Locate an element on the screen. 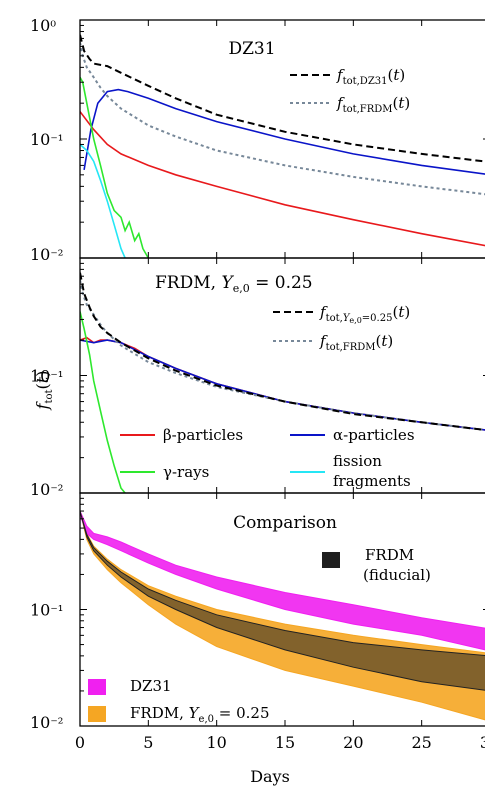  legend-swatch-fiducial is located at coordinates (331, 560).